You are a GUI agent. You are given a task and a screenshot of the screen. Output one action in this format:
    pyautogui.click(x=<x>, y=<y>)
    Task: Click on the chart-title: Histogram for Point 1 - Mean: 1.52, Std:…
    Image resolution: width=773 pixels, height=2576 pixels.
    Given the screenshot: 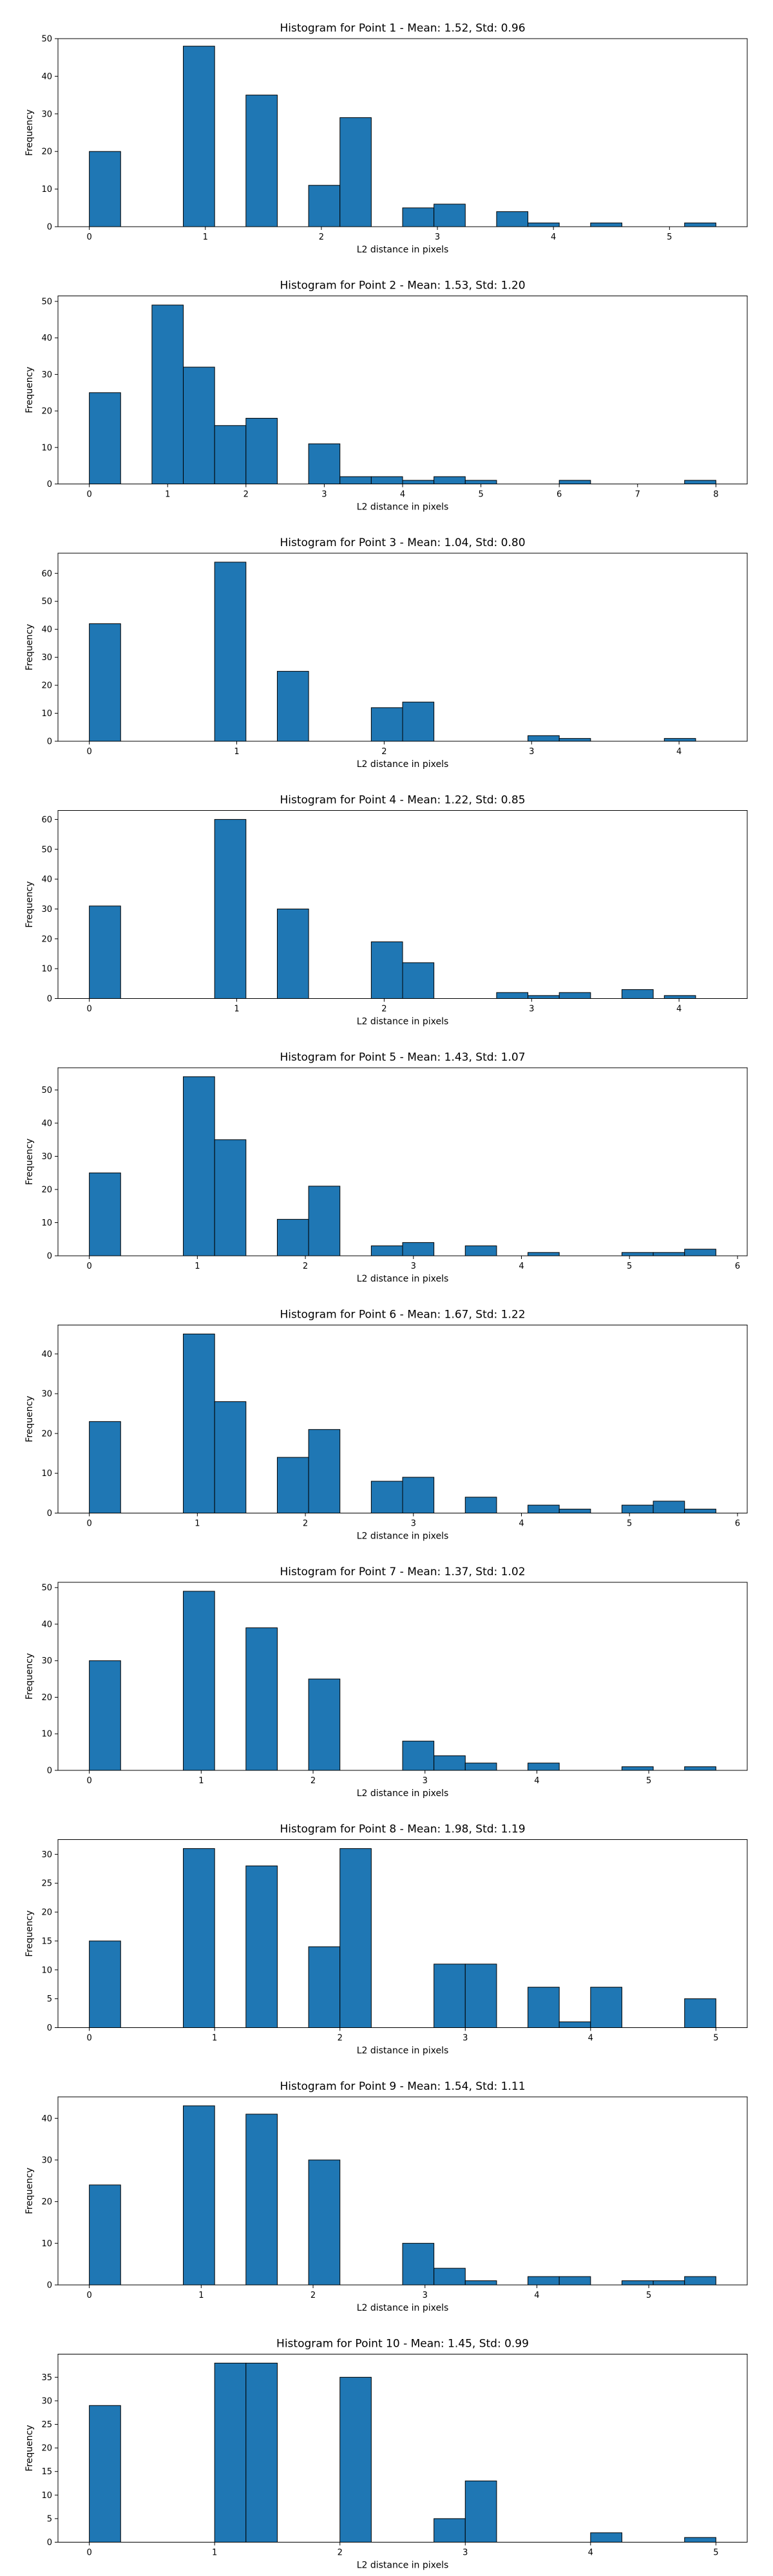 What is the action you would take?
    pyautogui.click(x=402, y=28)
    